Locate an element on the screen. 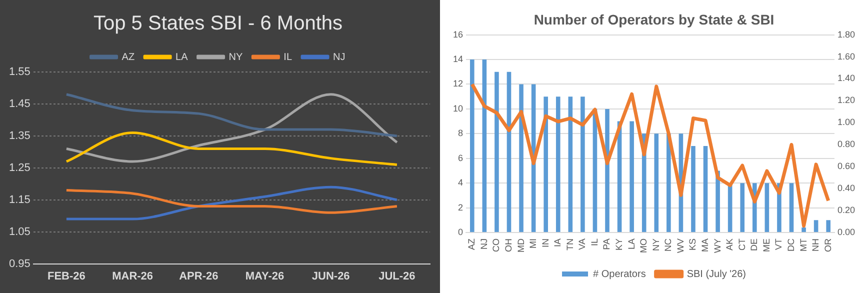  x-tick-label: DE is located at coordinates (754, 245).